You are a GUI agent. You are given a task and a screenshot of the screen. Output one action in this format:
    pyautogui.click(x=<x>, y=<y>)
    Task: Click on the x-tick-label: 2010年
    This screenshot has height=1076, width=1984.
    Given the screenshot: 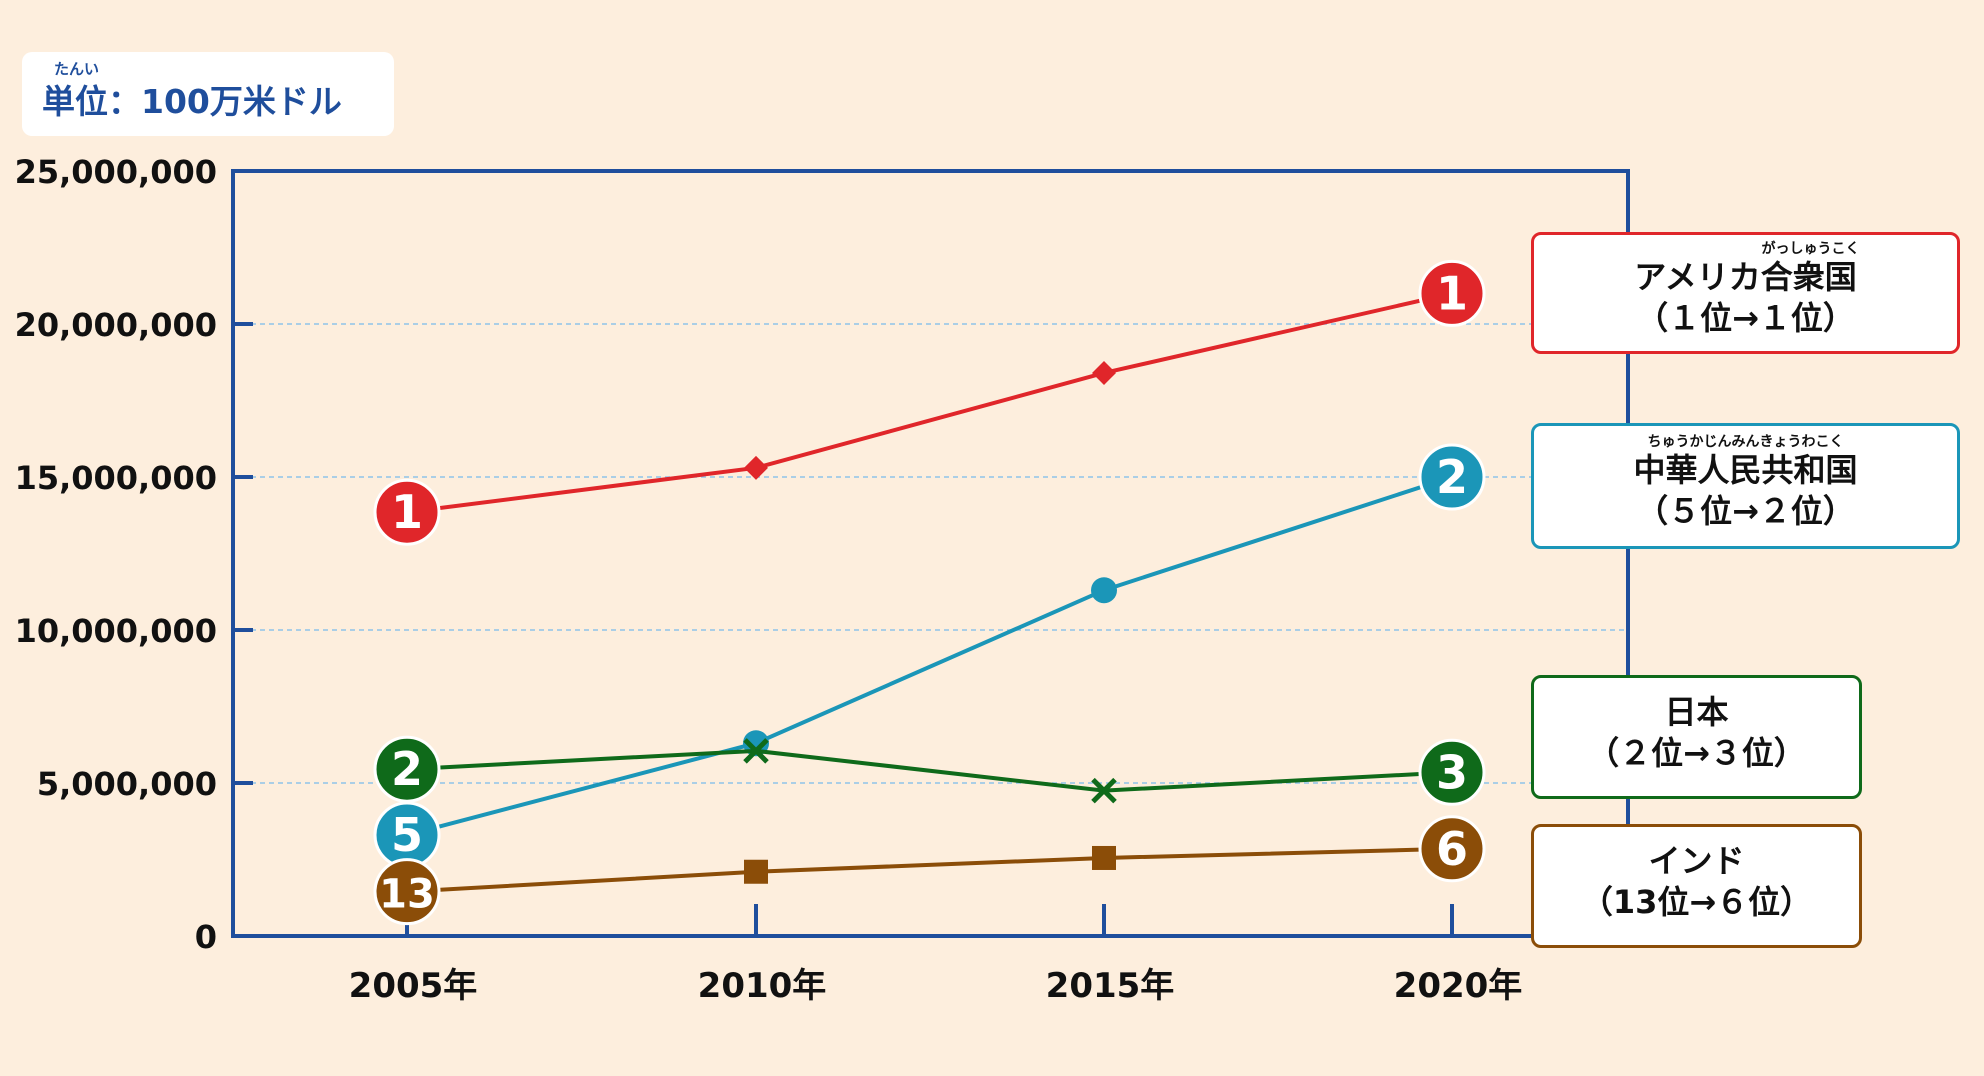 What is the action you would take?
    pyautogui.click(x=762, y=986)
    